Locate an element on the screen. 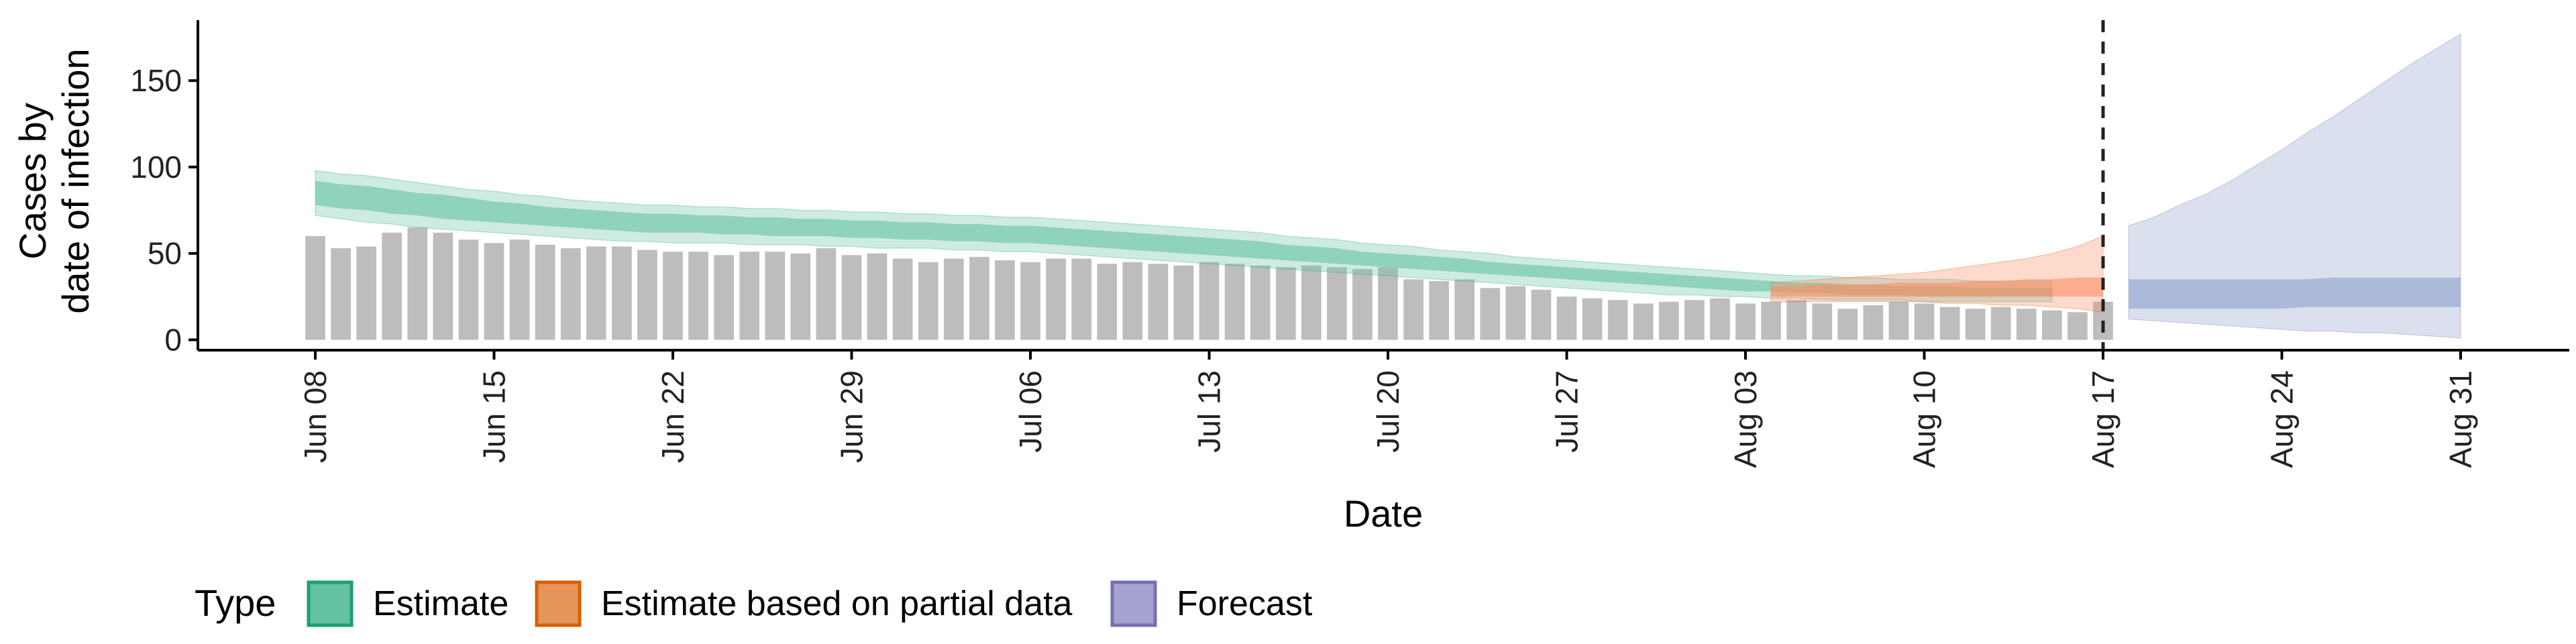 The height and width of the screenshot is (644, 2576). bars-layer is located at coordinates (1209, 283).